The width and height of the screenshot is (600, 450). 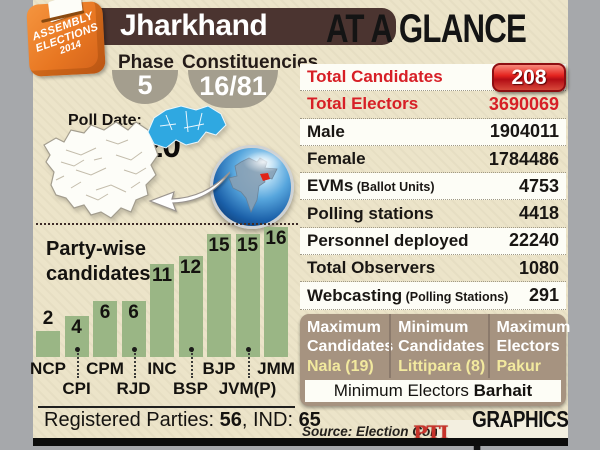 I want to click on state-title-bar: Jharkhand, so click(x=246, y=26).